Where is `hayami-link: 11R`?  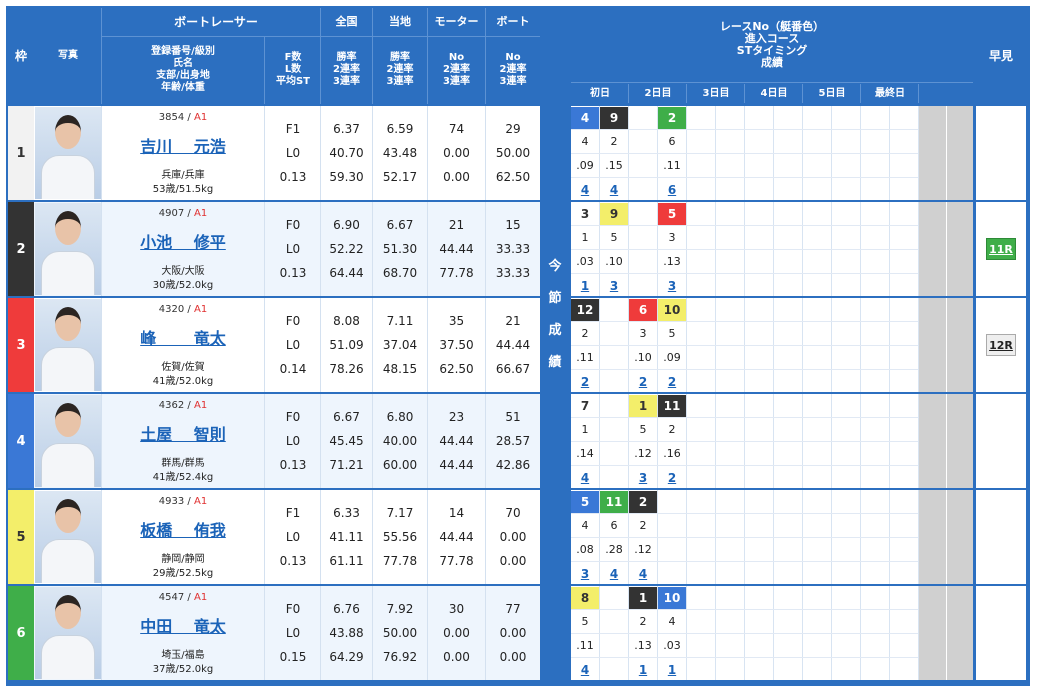 hayami-link: 11R is located at coordinates (1001, 249).